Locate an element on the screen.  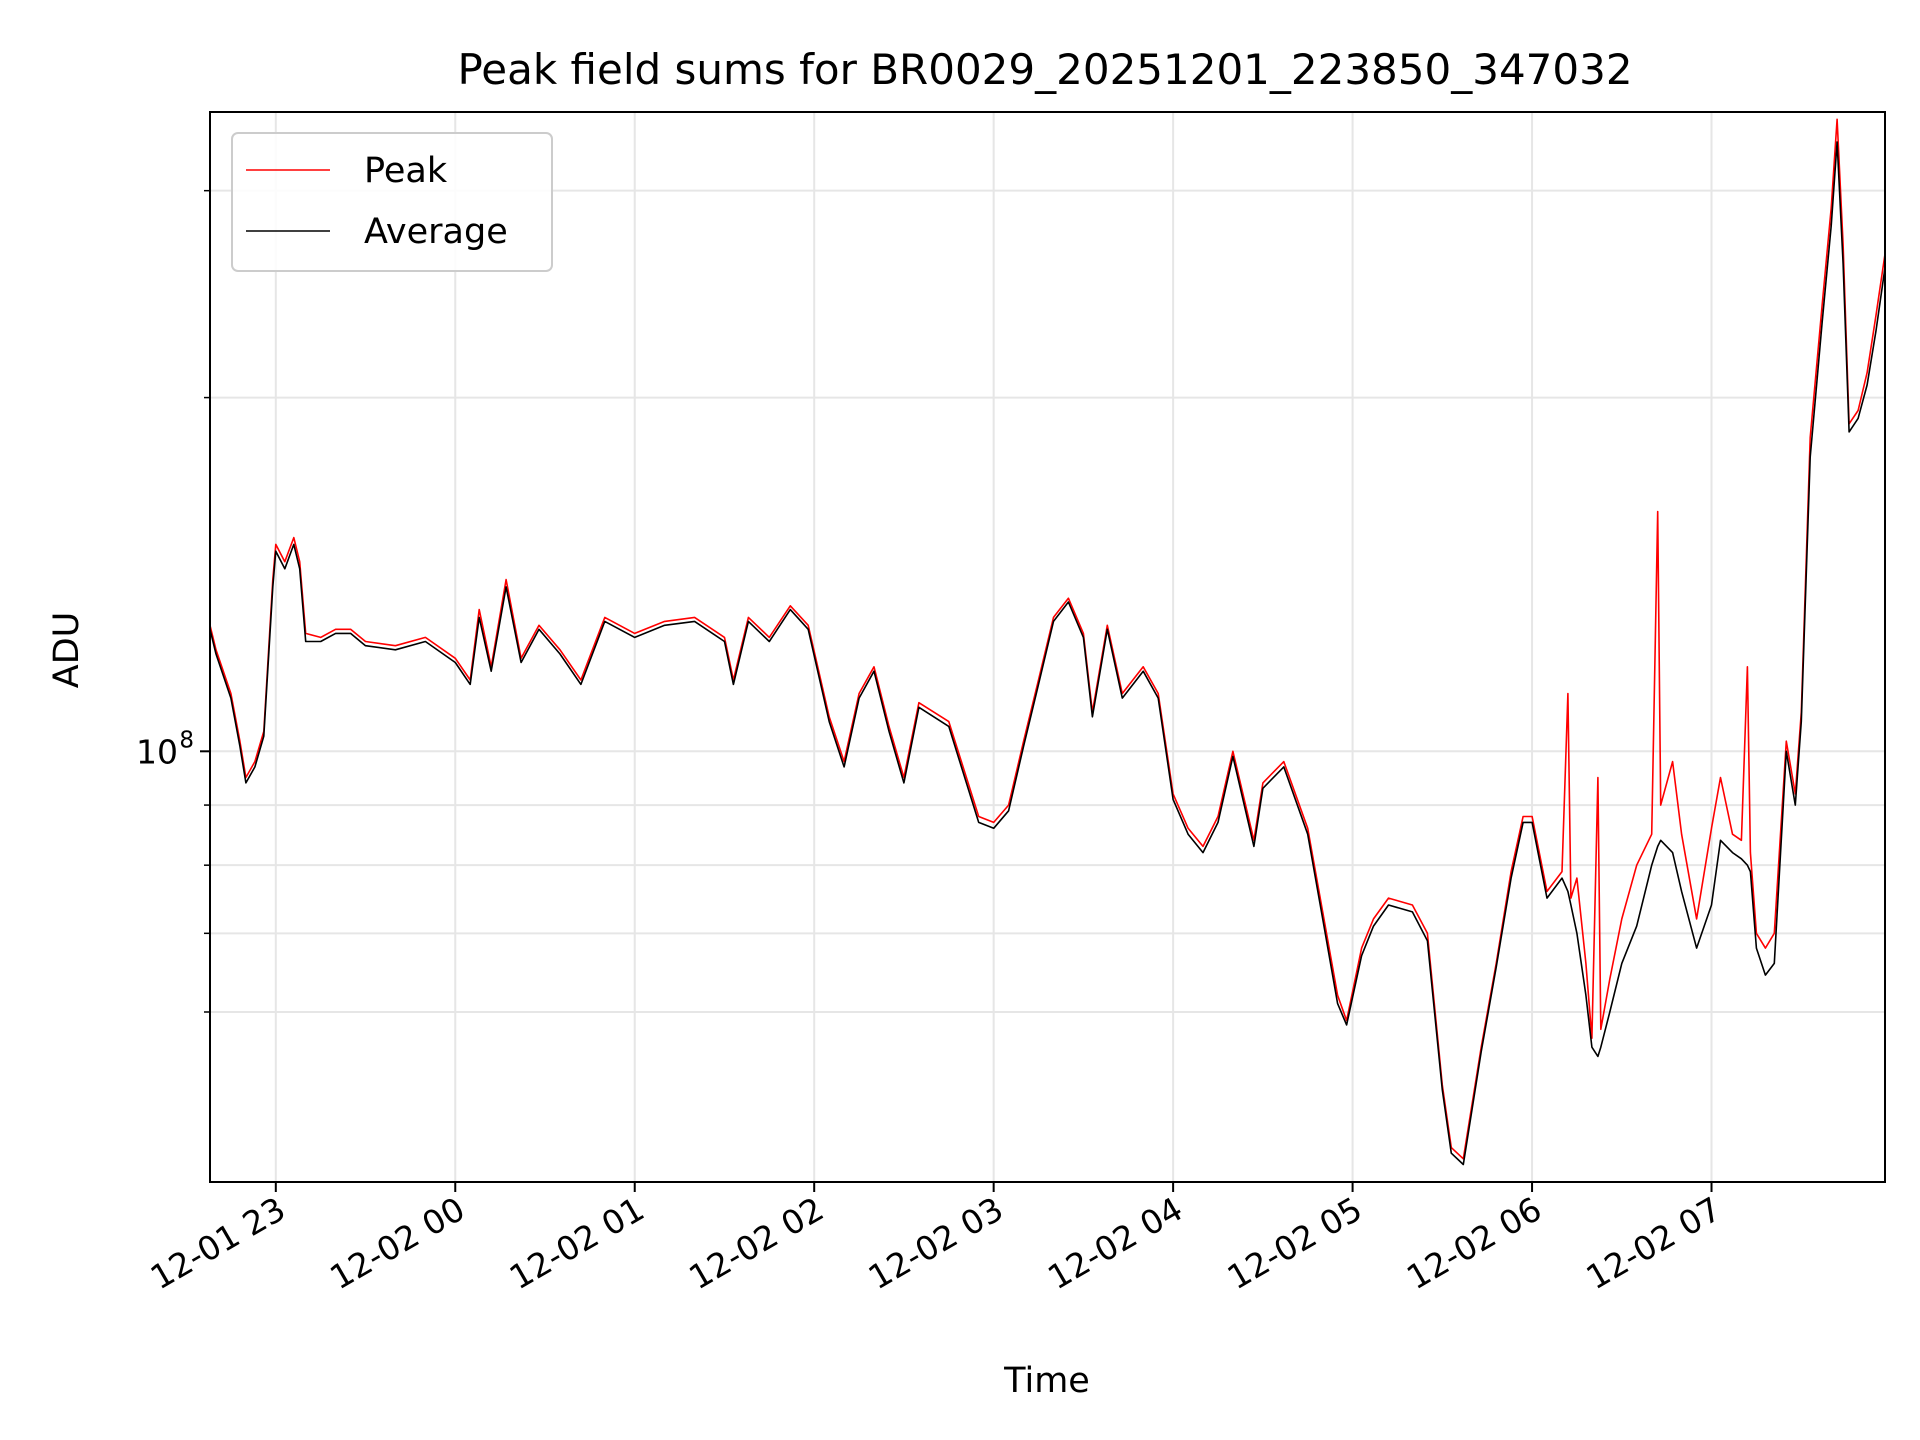
x-tick-label: 12-02 02 is located at coordinates (756, 1243).